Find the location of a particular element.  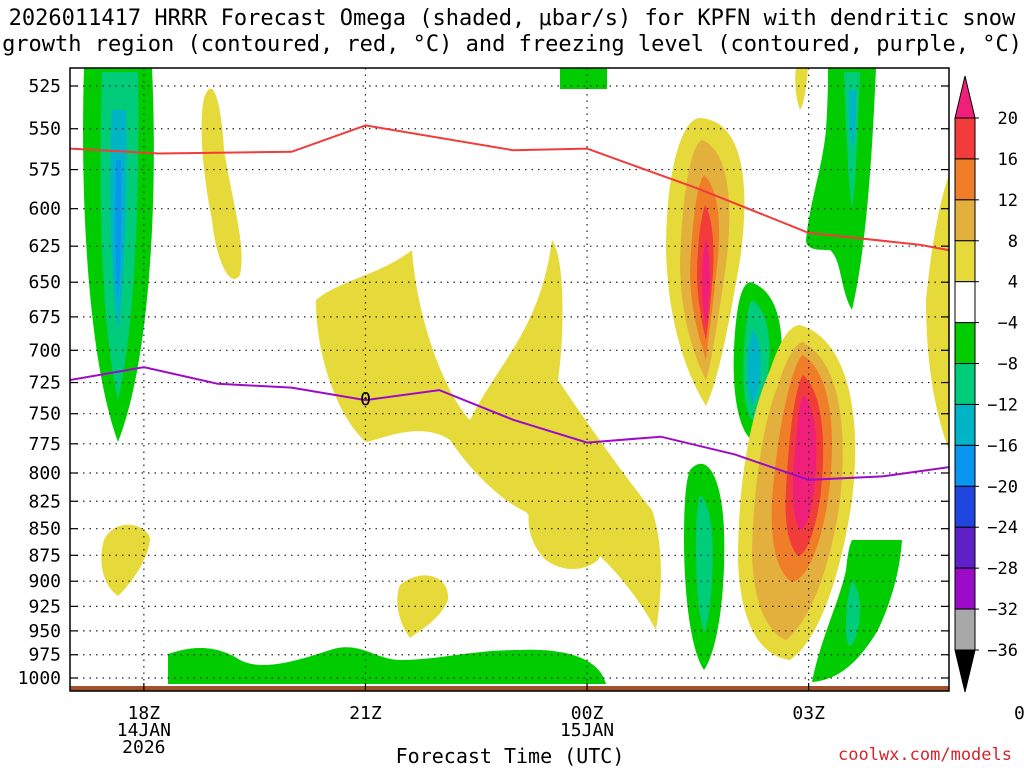

y-tick-label: 825 is located at coordinates (44, 501).